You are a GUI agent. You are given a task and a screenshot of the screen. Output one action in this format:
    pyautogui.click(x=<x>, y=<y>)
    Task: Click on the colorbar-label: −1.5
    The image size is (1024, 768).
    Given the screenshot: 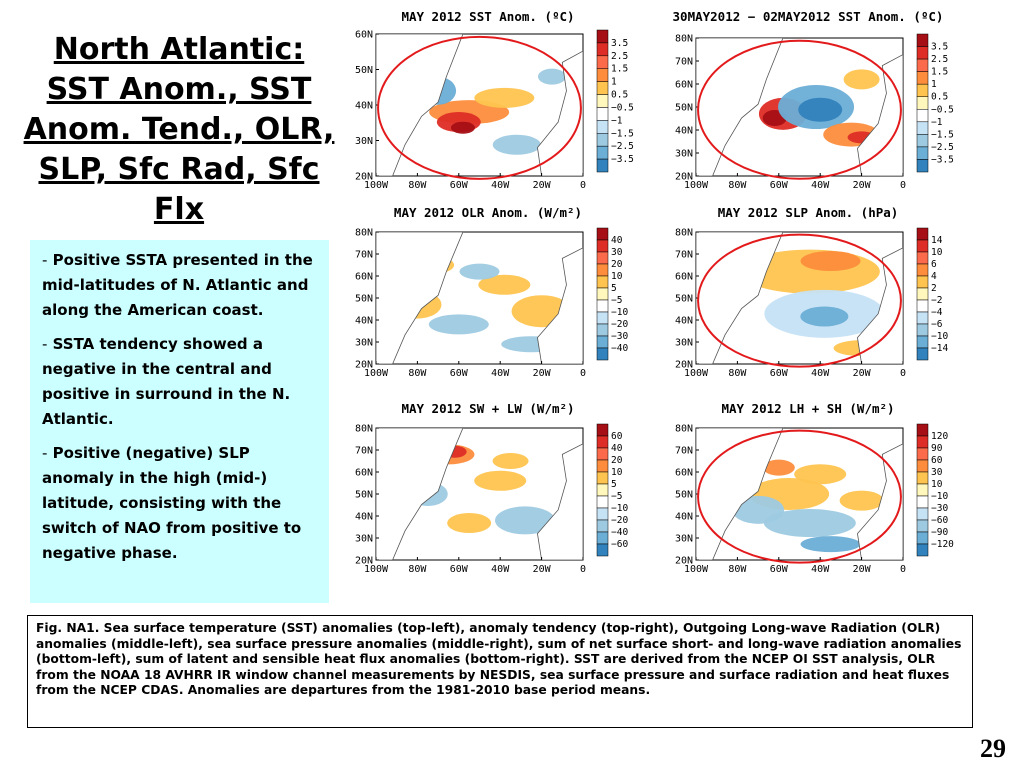 What is the action you would take?
    pyautogui.click(x=622, y=133)
    